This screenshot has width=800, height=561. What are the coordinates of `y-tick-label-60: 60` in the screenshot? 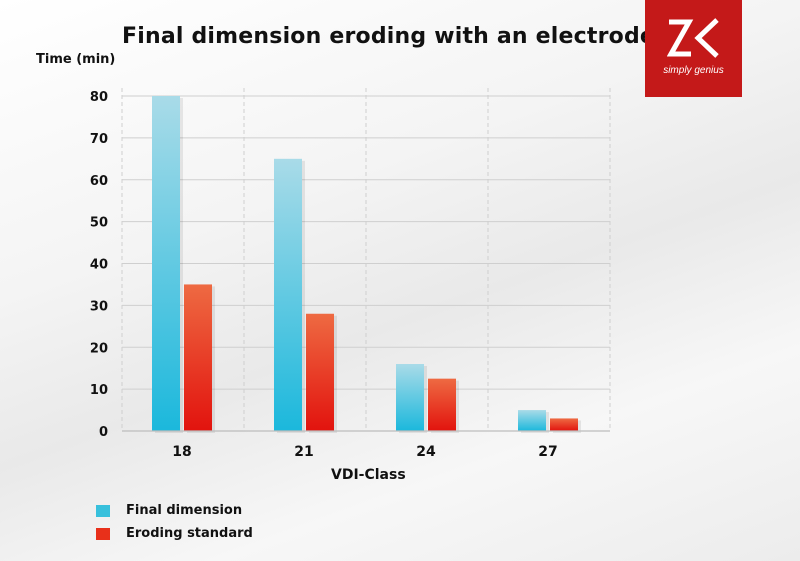 It's located at (99, 181).